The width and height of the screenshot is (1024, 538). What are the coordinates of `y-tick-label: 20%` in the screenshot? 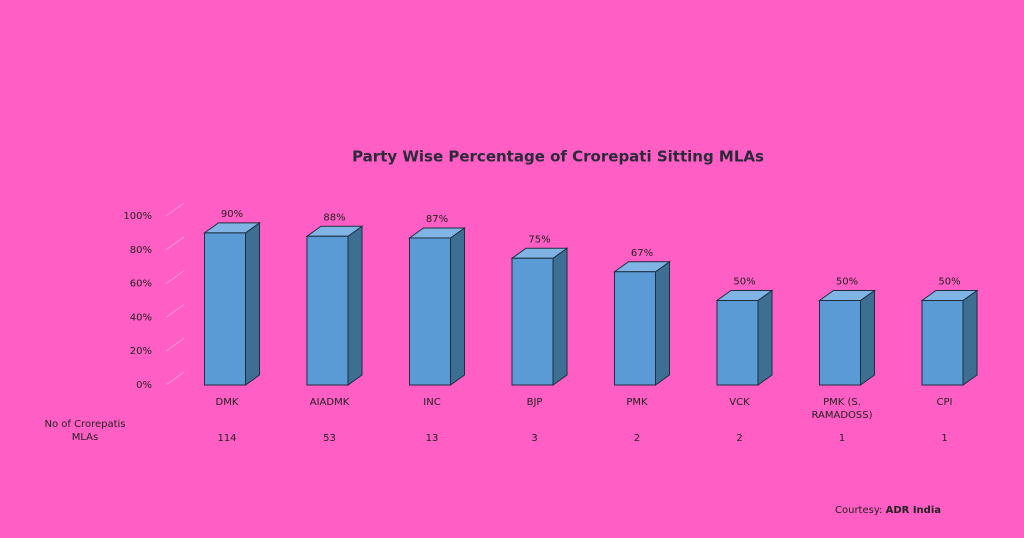 It's located at (141, 351).